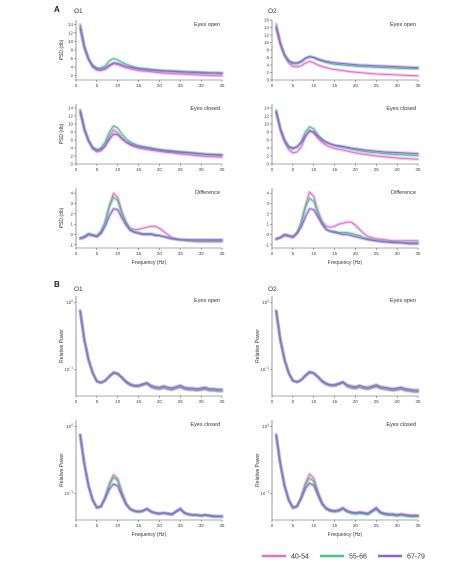  What do you see at coordinates (57, 9) in the screenshot?
I see `section-a-label: A` at bounding box center [57, 9].